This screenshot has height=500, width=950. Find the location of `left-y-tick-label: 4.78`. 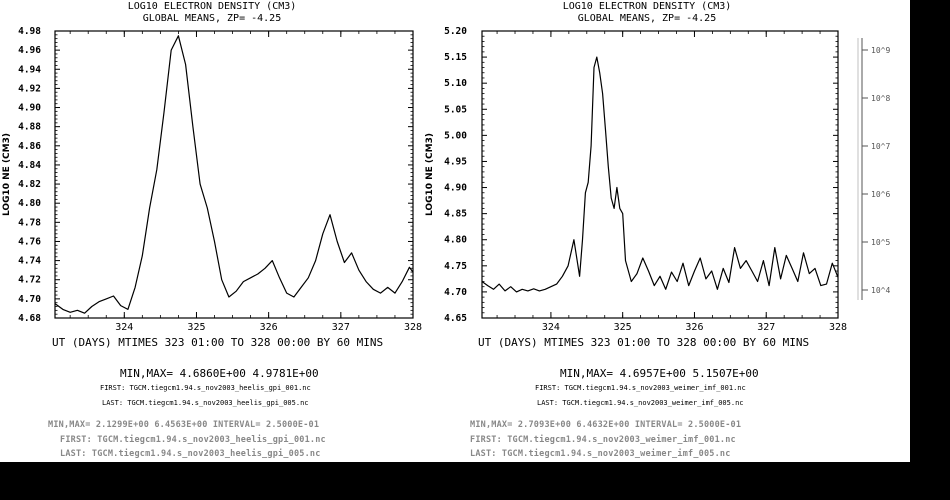

left-y-tick-label: 4.78 is located at coordinates (29, 222).